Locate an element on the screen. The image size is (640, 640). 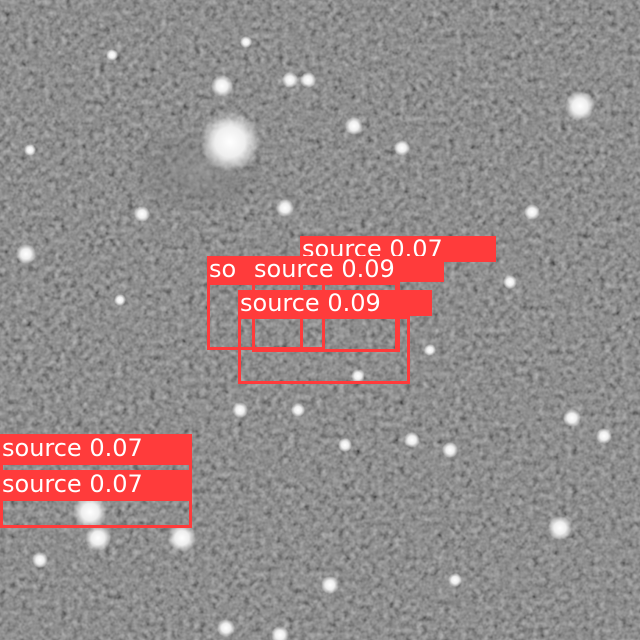
detection: source 0.07 is located at coordinates (96, 499).